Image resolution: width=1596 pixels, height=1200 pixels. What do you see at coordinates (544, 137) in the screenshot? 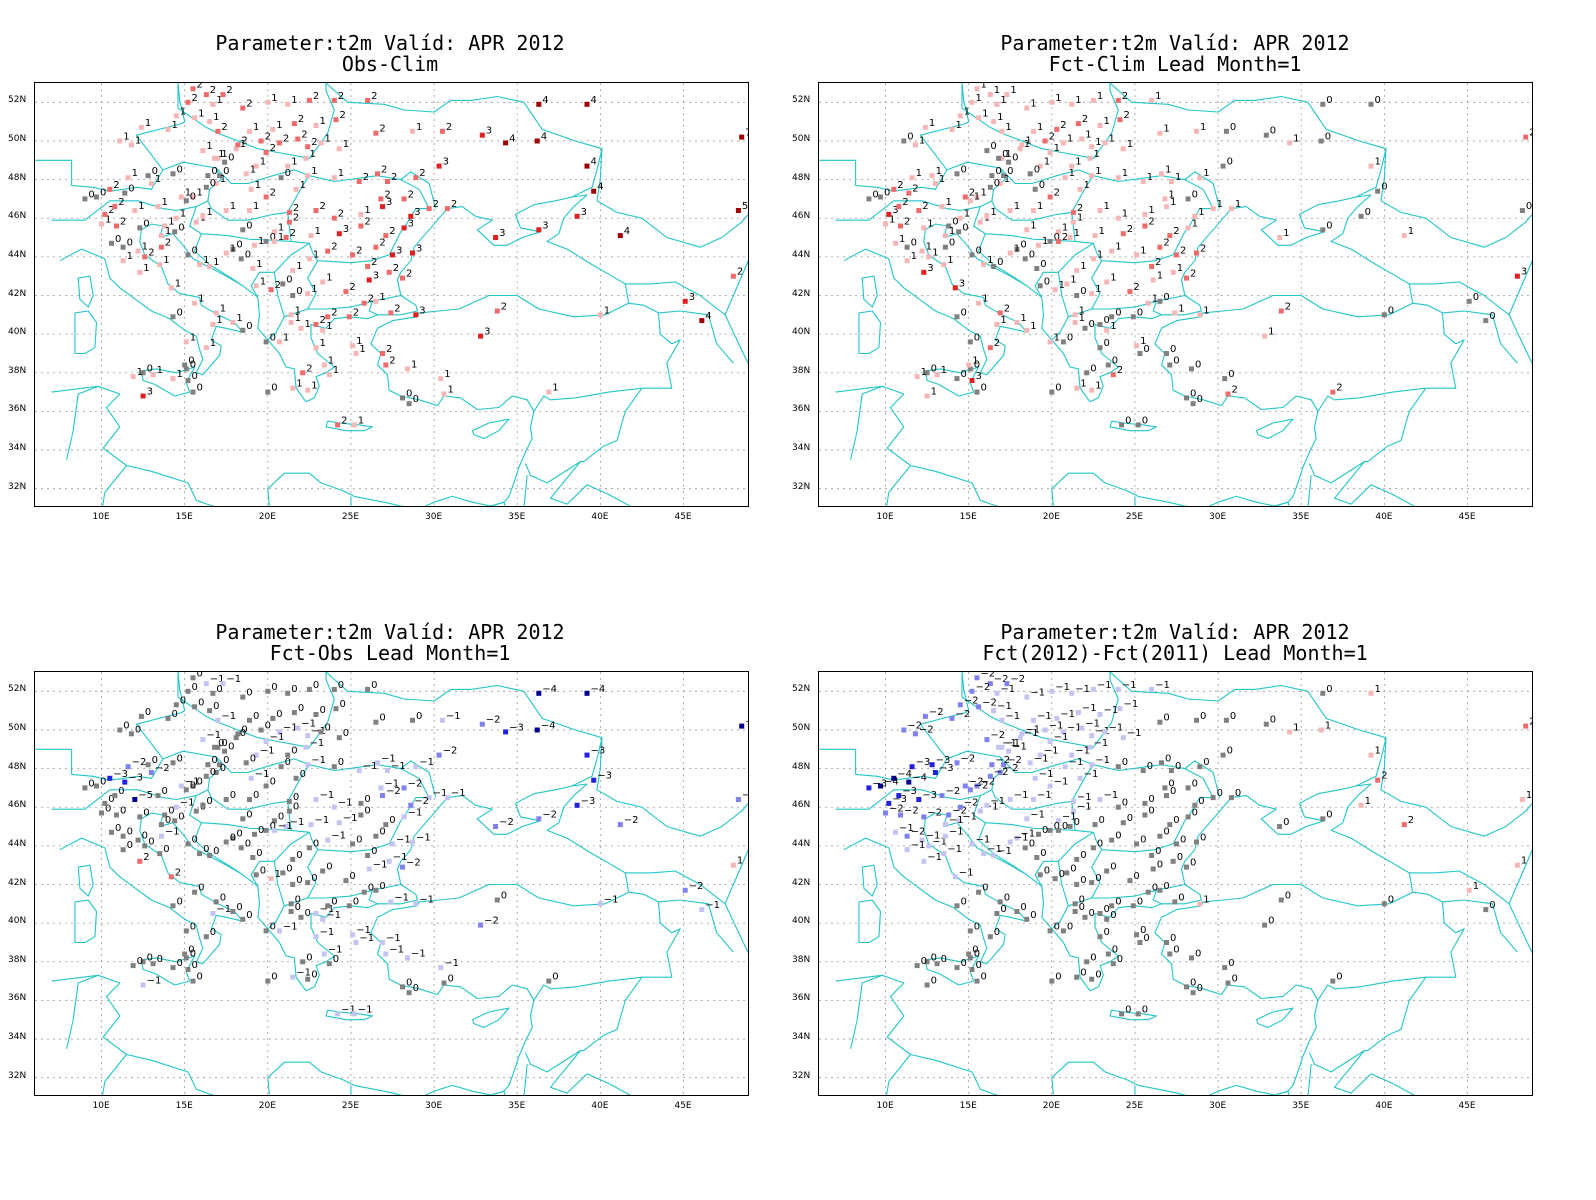
I see `station-value: 4` at bounding box center [544, 137].